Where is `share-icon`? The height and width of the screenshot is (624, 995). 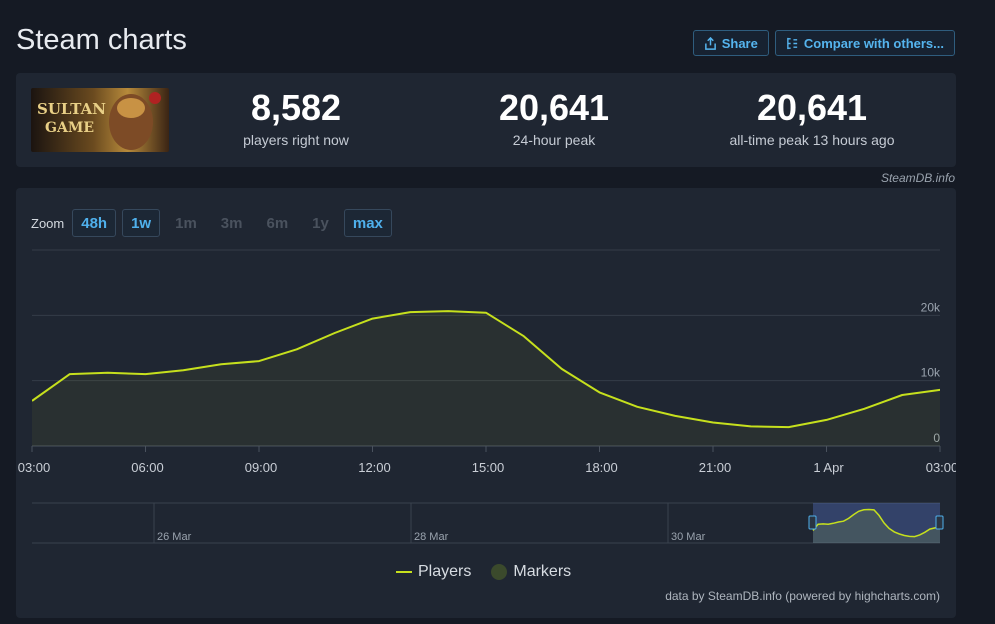
share-icon is located at coordinates (710, 43).